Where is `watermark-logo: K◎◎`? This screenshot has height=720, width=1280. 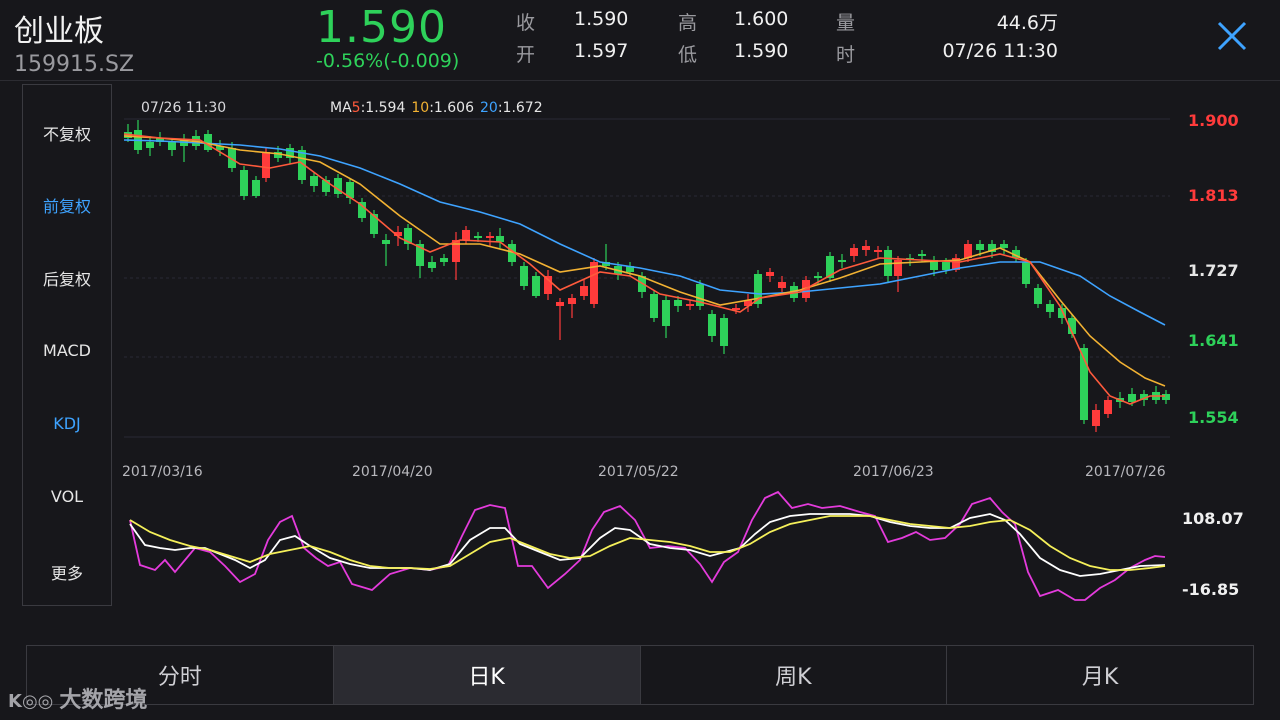
watermark-logo: K◎◎ is located at coordinates (31, 701).